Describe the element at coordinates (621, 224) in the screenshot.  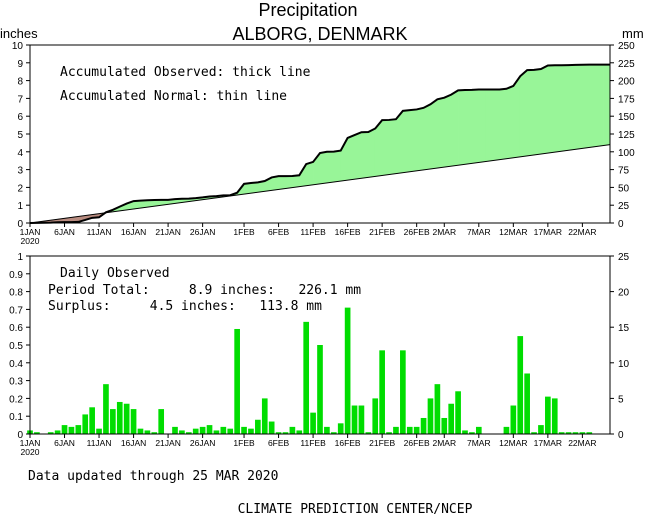
I see `right-tick-label: 0` at that location.